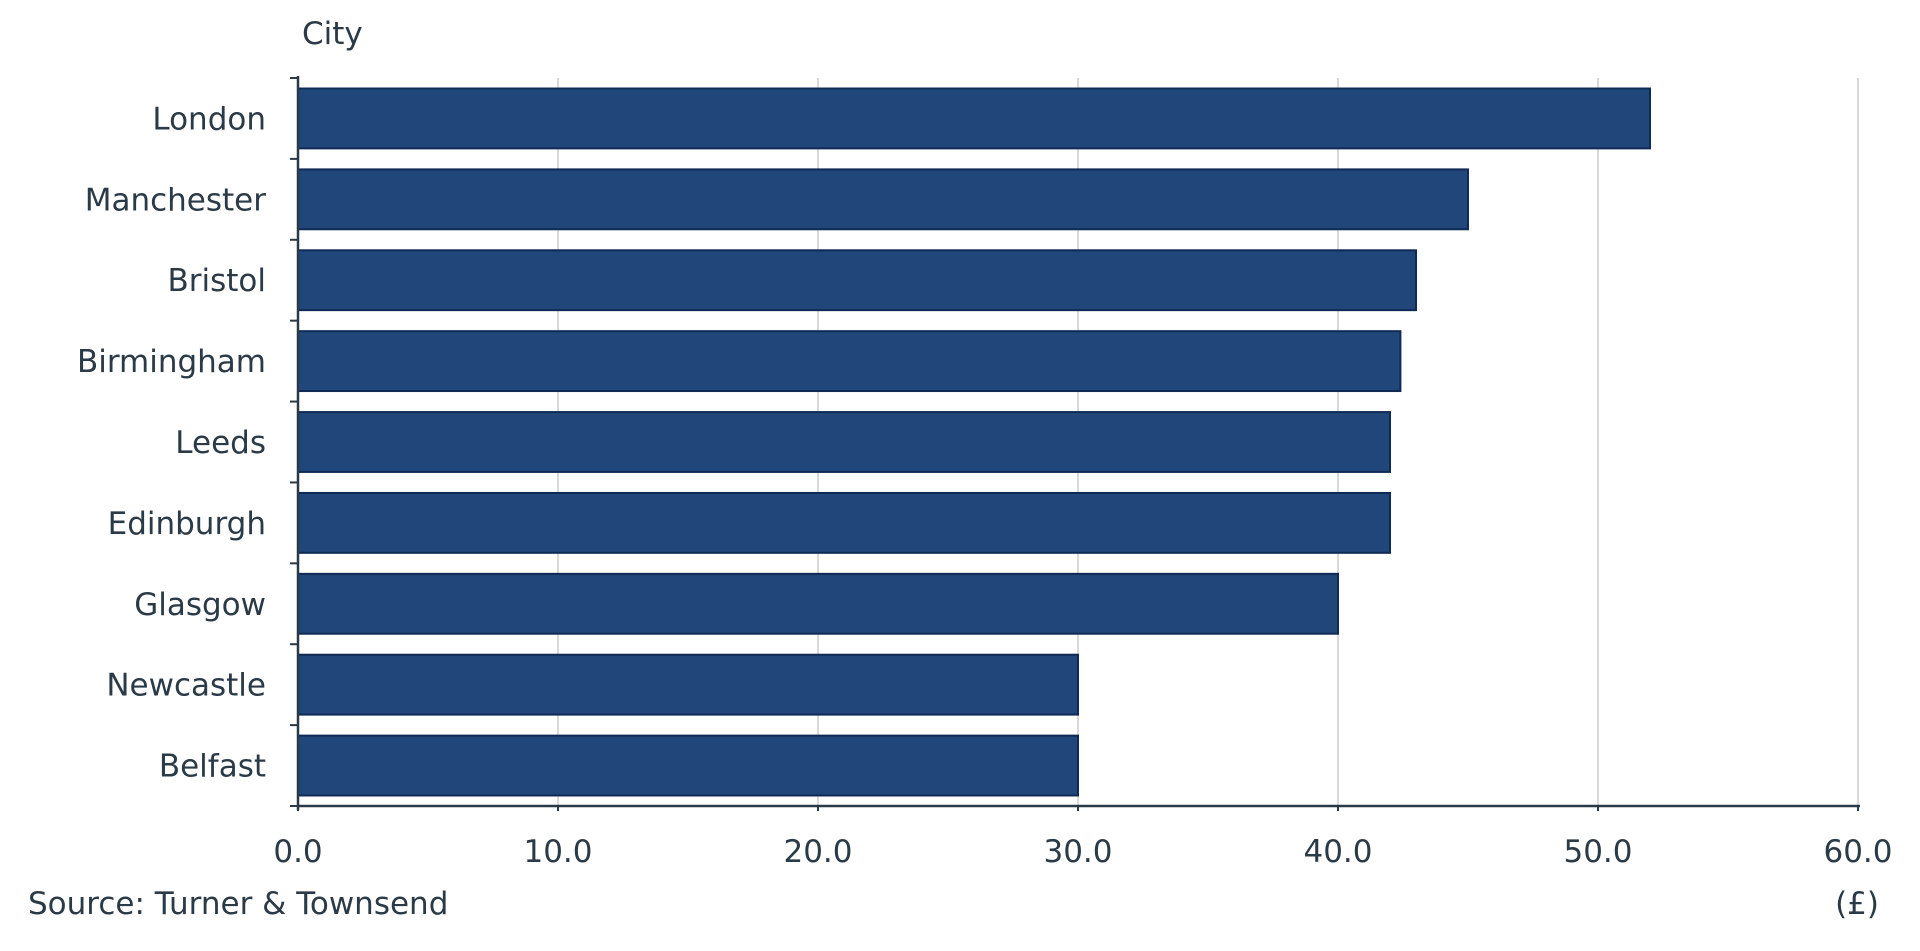  What do you see at coordinates (557, 852) in the screenshot?
I see `x-tick-label: 10.0` at bounding box center [557, 852].